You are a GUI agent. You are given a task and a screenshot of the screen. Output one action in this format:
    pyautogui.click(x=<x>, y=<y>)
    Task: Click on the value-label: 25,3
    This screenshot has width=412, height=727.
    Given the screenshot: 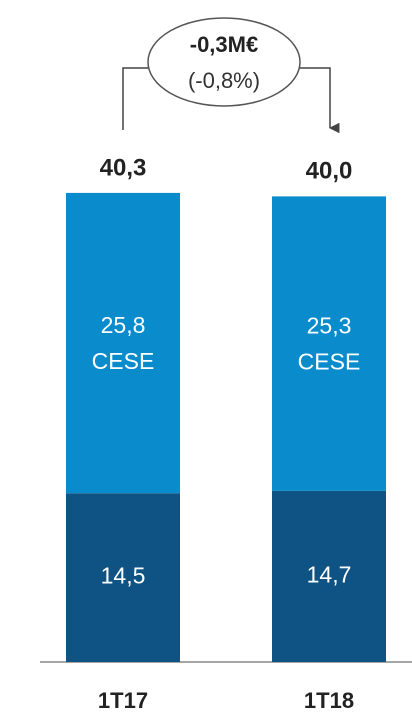 What is the action you would take?
    pyautogui.click(x=329, y=326)
    